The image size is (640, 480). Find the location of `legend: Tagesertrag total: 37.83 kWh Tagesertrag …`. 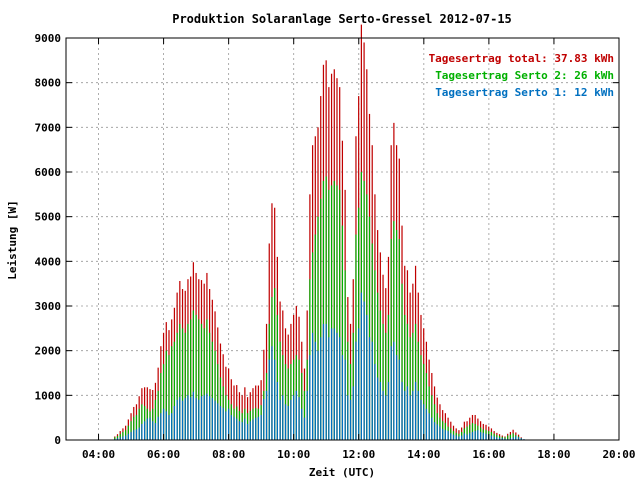

legend: Tagesertrag total: 37.83 kWh Tagesertrag … is located at coordinates (521, 75).